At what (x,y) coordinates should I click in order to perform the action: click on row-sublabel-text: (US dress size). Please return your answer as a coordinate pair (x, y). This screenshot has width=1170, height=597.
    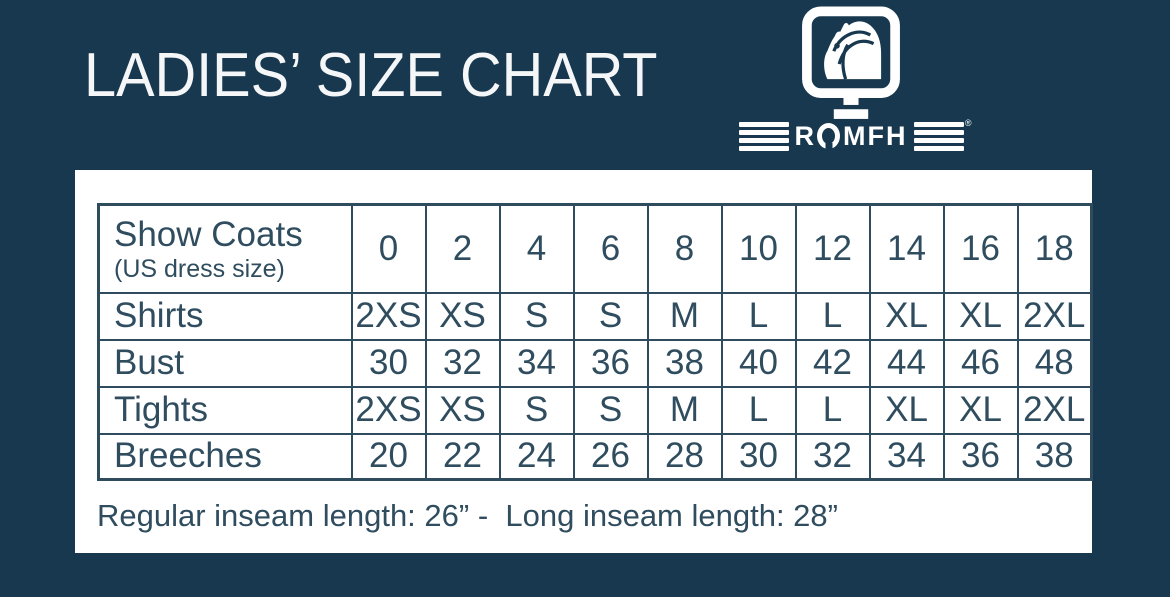
    Looking at the image, I should click on (199, 268).